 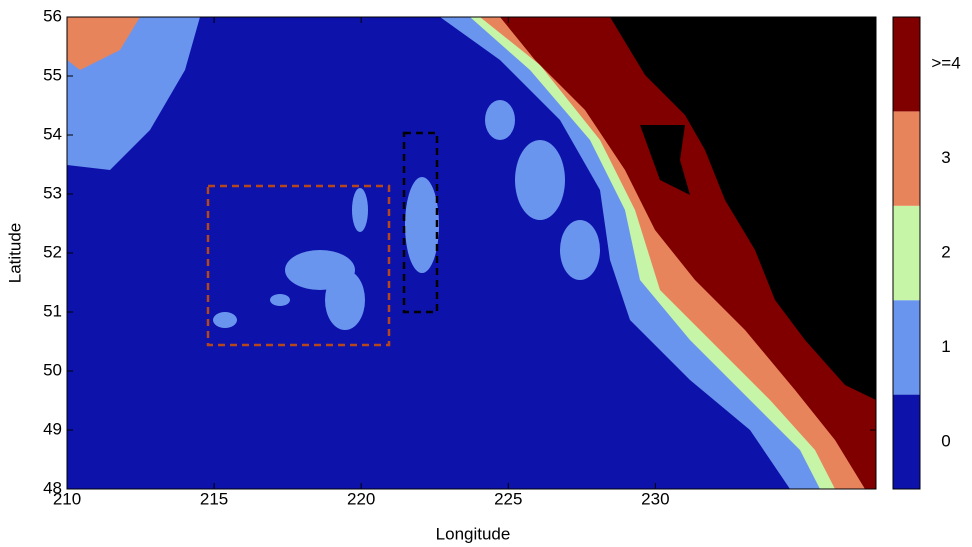 I want to click on colorbar-label: 2, so click(x=945, y=251).